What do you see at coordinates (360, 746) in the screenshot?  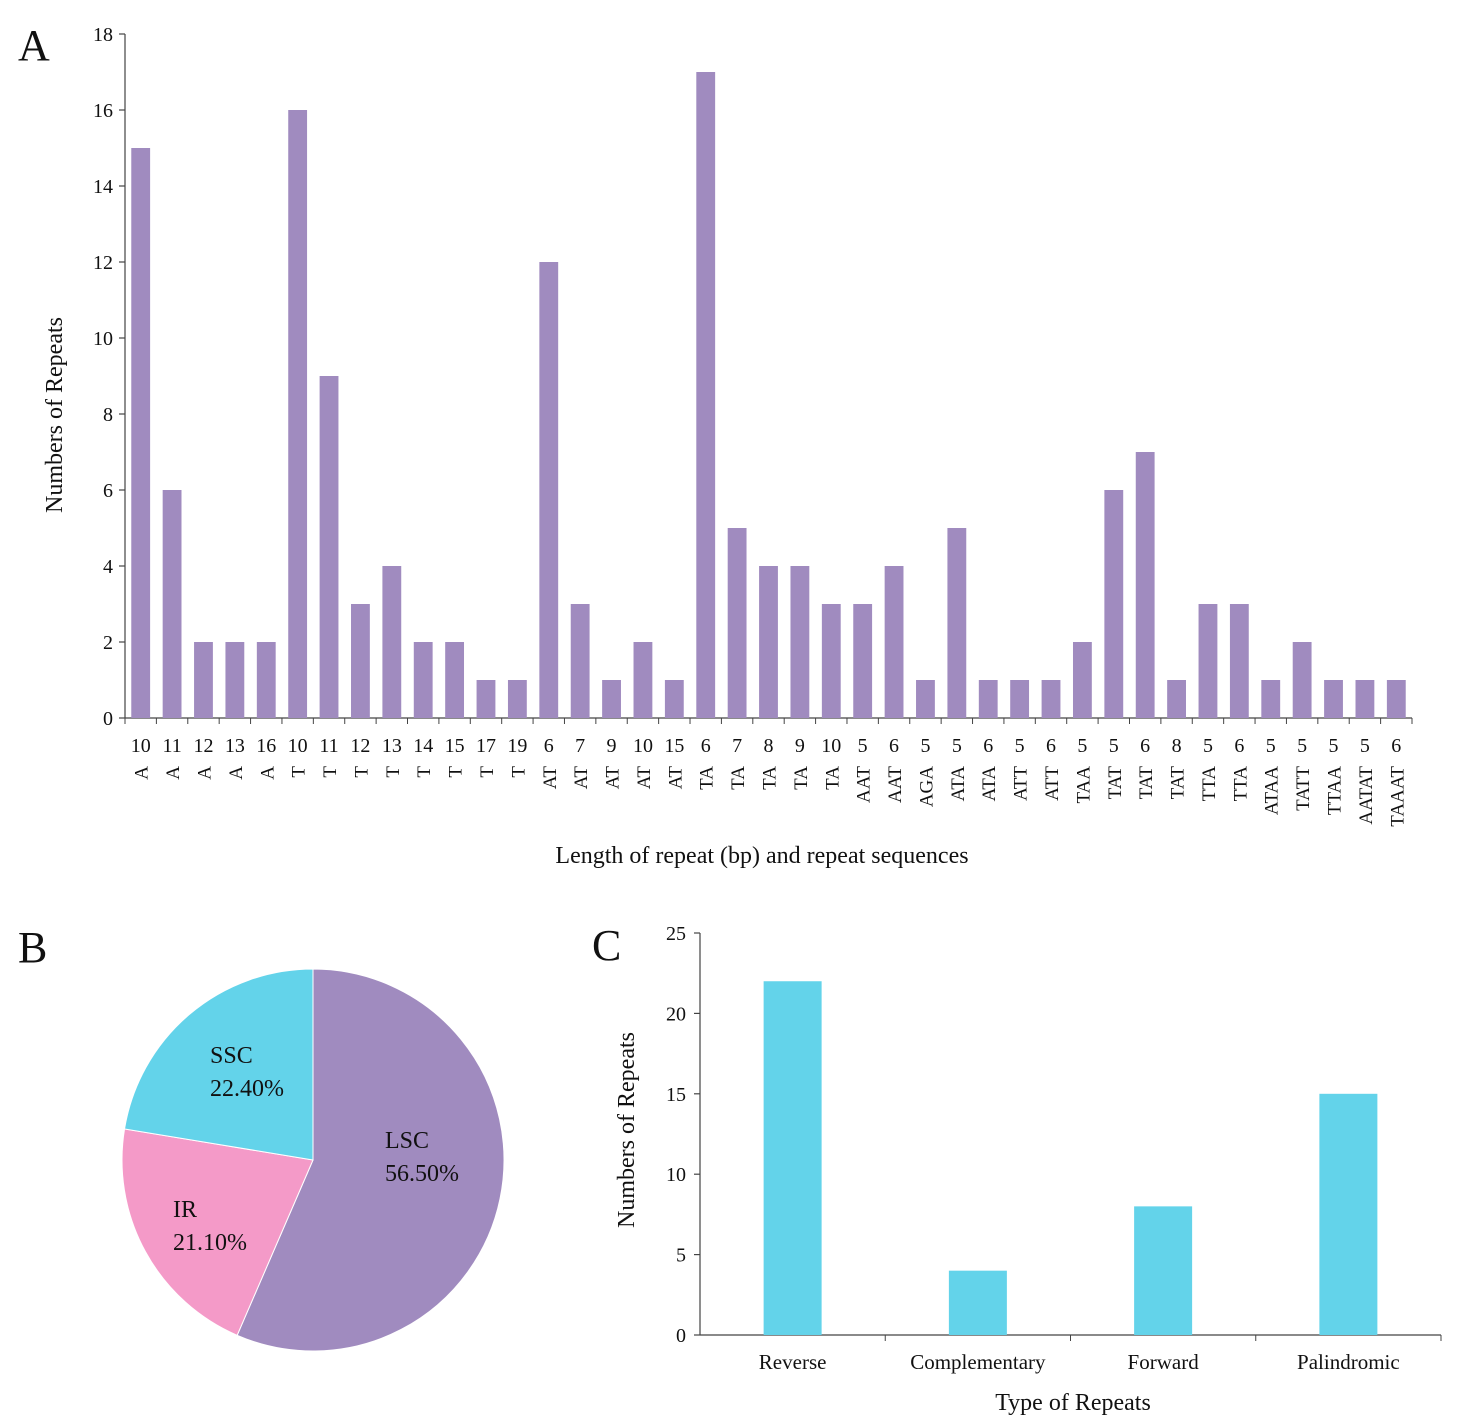 I see `panel-a-x-length-label: 12` at bounding box center [360, 746].